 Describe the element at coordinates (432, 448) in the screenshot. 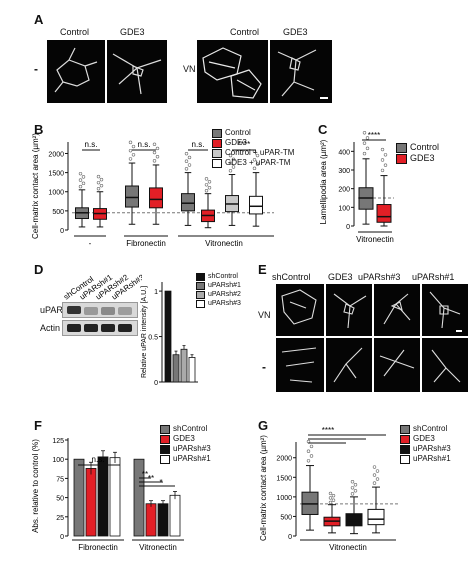

I see `legend-label: uPARsh#3` at that location.